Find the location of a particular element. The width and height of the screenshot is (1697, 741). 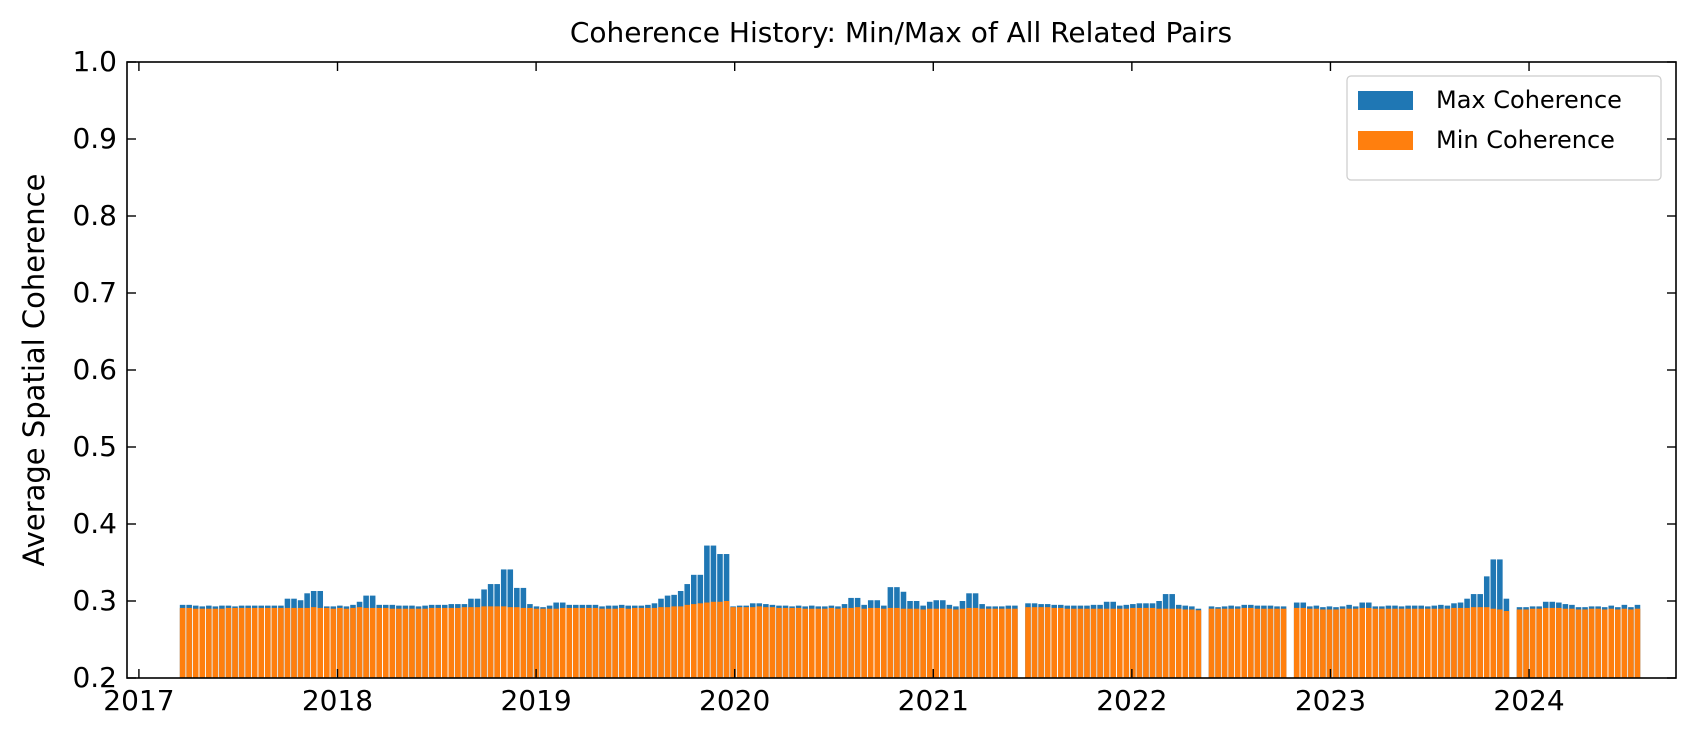

y-tick-label: 1.0 is located at coordinates (94, 61).